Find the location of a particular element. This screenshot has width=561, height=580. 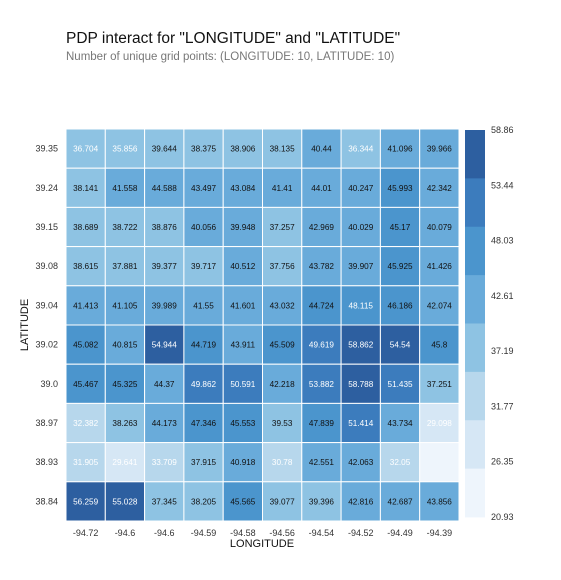

cell-value-label: 38.205 is located at coordinates (203, 501).